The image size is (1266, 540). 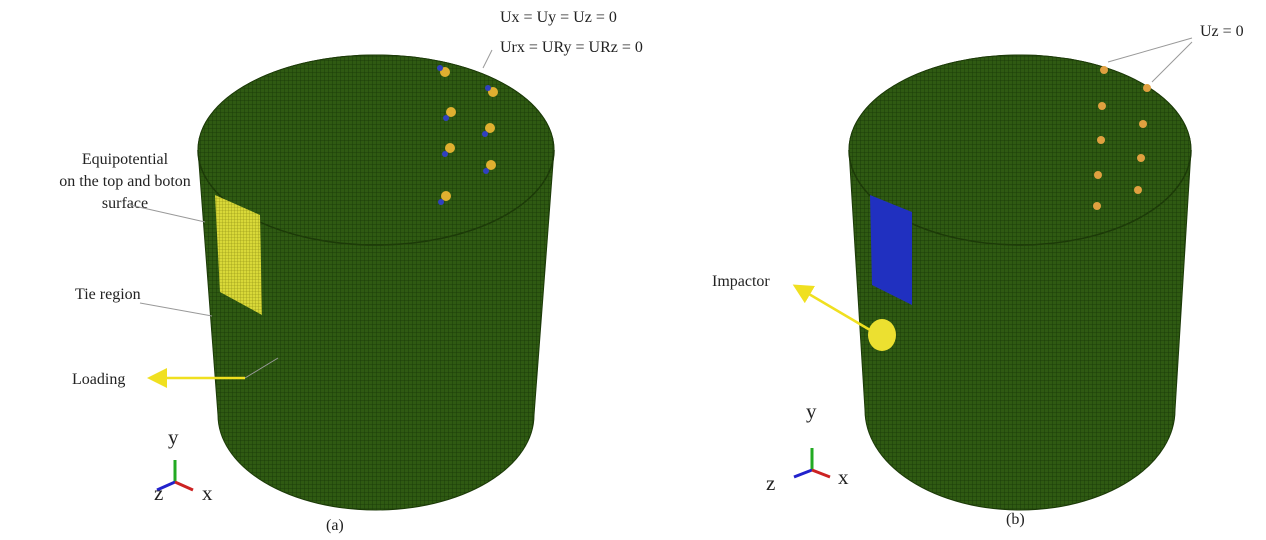 What do you see at coordinates (1122, 138) in the screenshot?
I see `markers` at bounding box center [1122, 138].